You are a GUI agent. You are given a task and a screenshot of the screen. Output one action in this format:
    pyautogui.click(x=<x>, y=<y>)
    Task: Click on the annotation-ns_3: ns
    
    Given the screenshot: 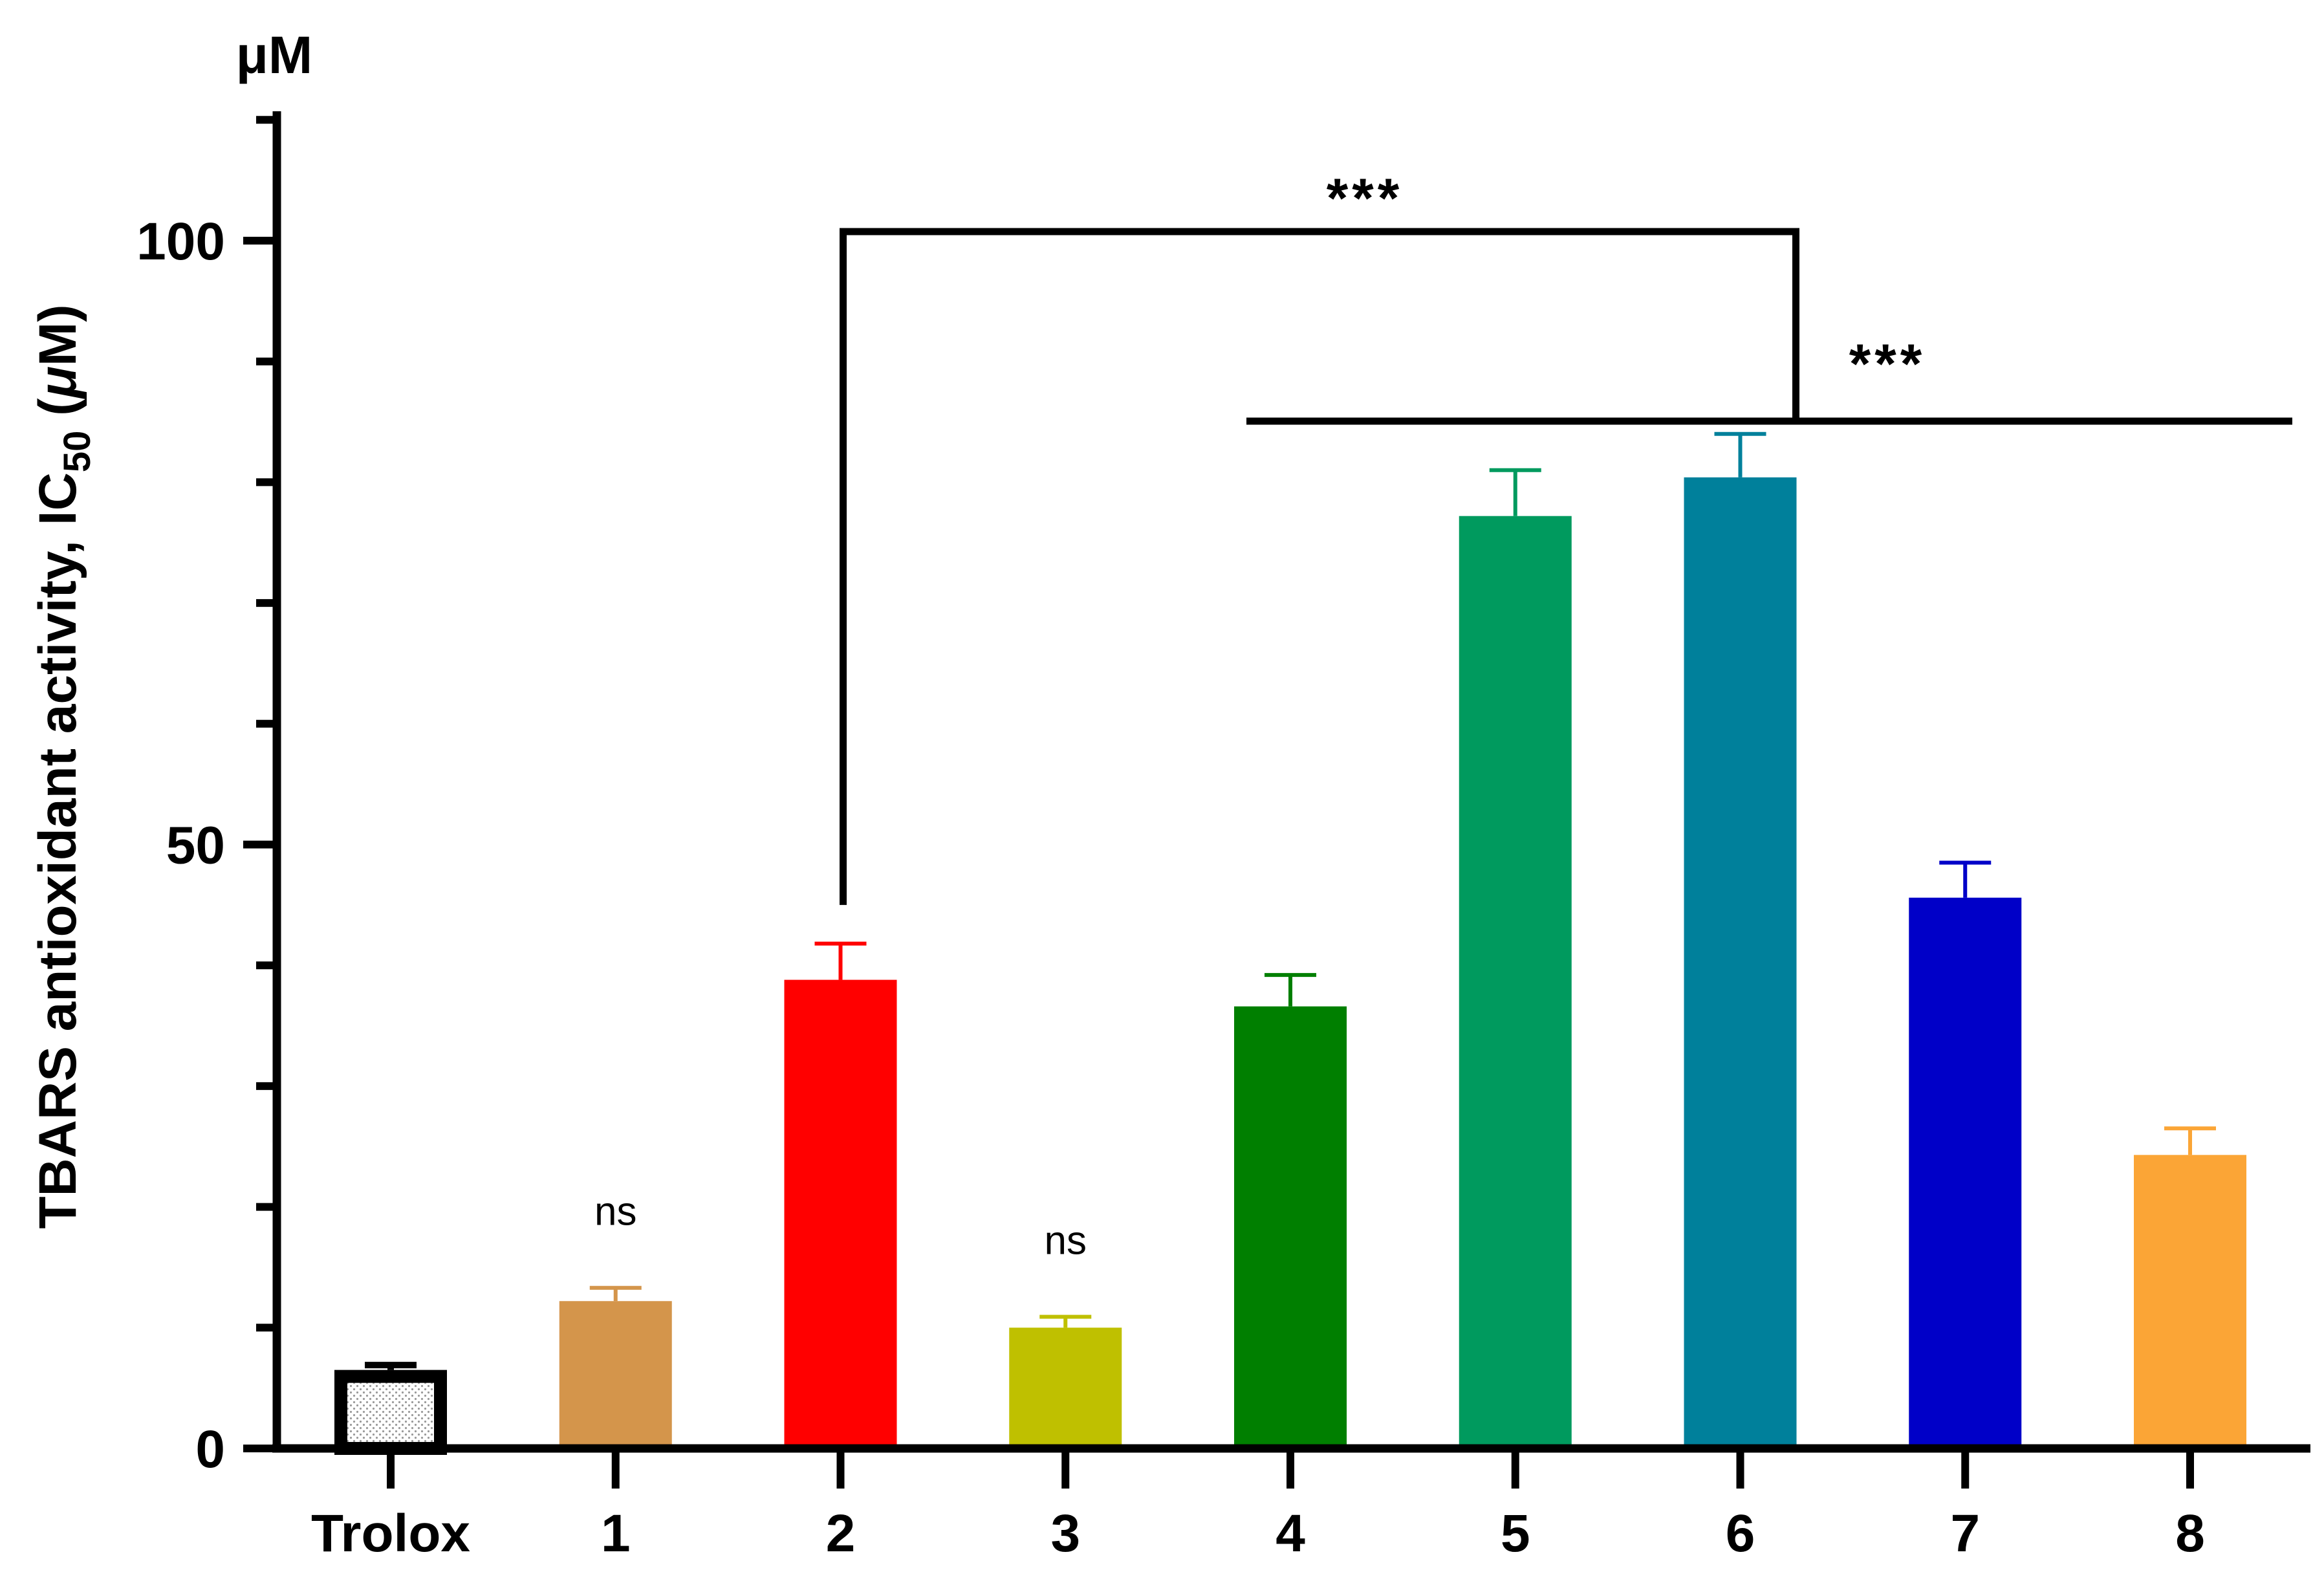 What is the action you would take?
    pyautogui.click(x=1066, y=1240)
    